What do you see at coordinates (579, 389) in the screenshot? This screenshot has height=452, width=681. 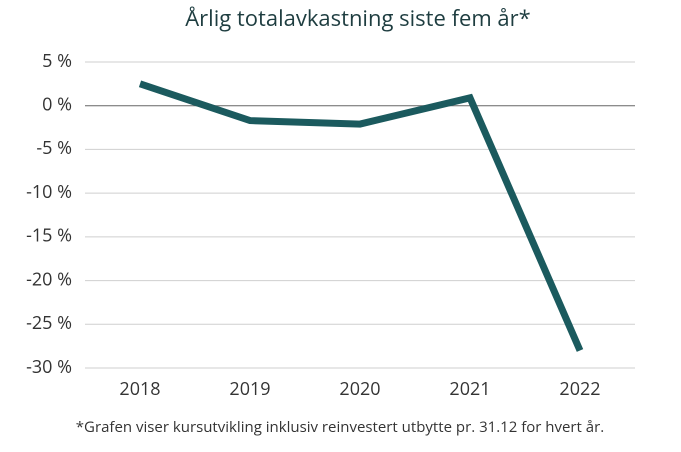 I see `x-tick-label: 2022` at bounding box center [579, 389].